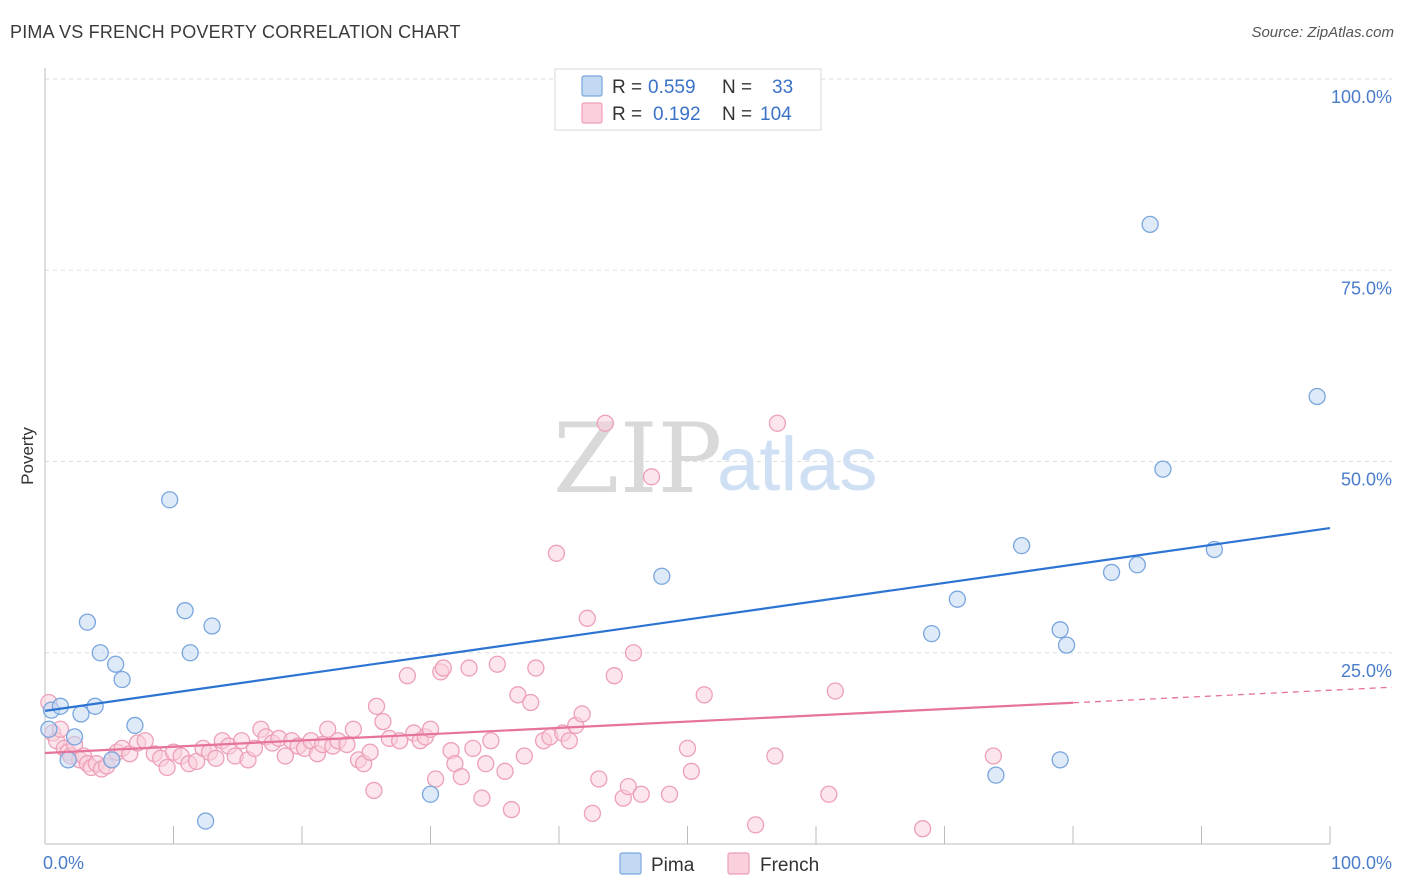  I want to click on legend-r-value-french: 0.192, so click(677, 114).